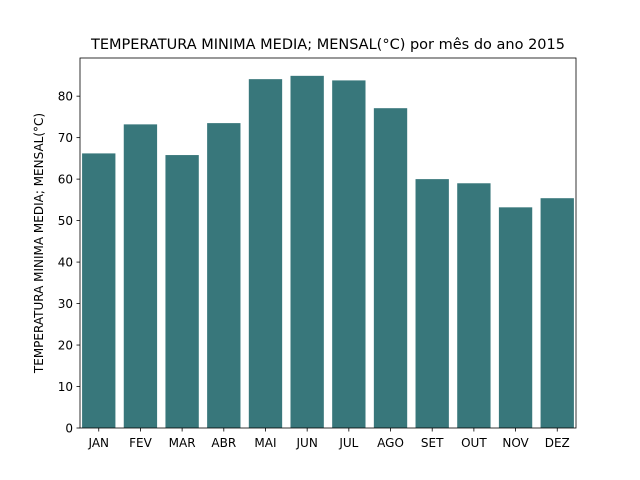 The width and height of the screenshot is (640, 480). What do you see at coordinates (557, 443) in the screenshot?
I see `x-tick-label: DEZ` at bounding box center [557, 443].